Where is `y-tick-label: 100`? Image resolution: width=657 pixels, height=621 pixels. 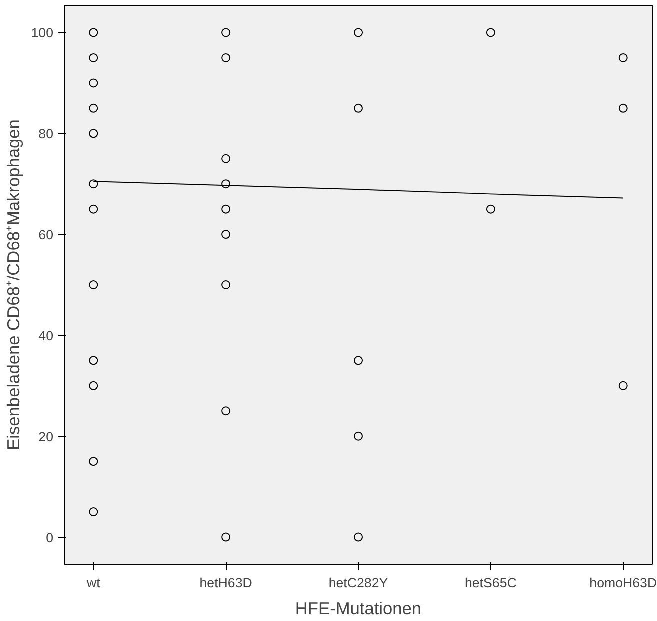
y-tick-label: 100 is located at coordinates (42, 33).